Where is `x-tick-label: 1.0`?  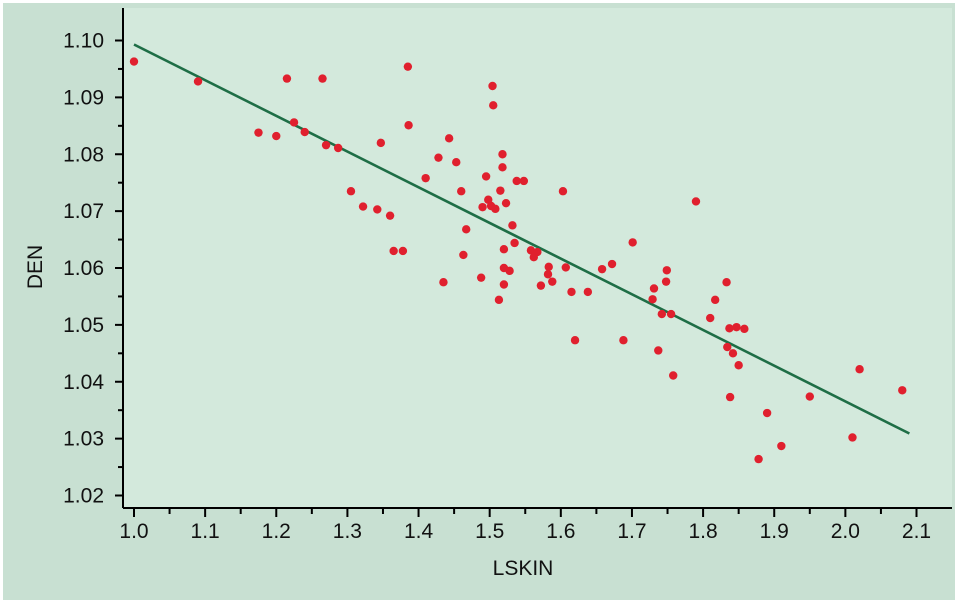 x-tick-label: 1.0 is located at coordinates (133, 531).